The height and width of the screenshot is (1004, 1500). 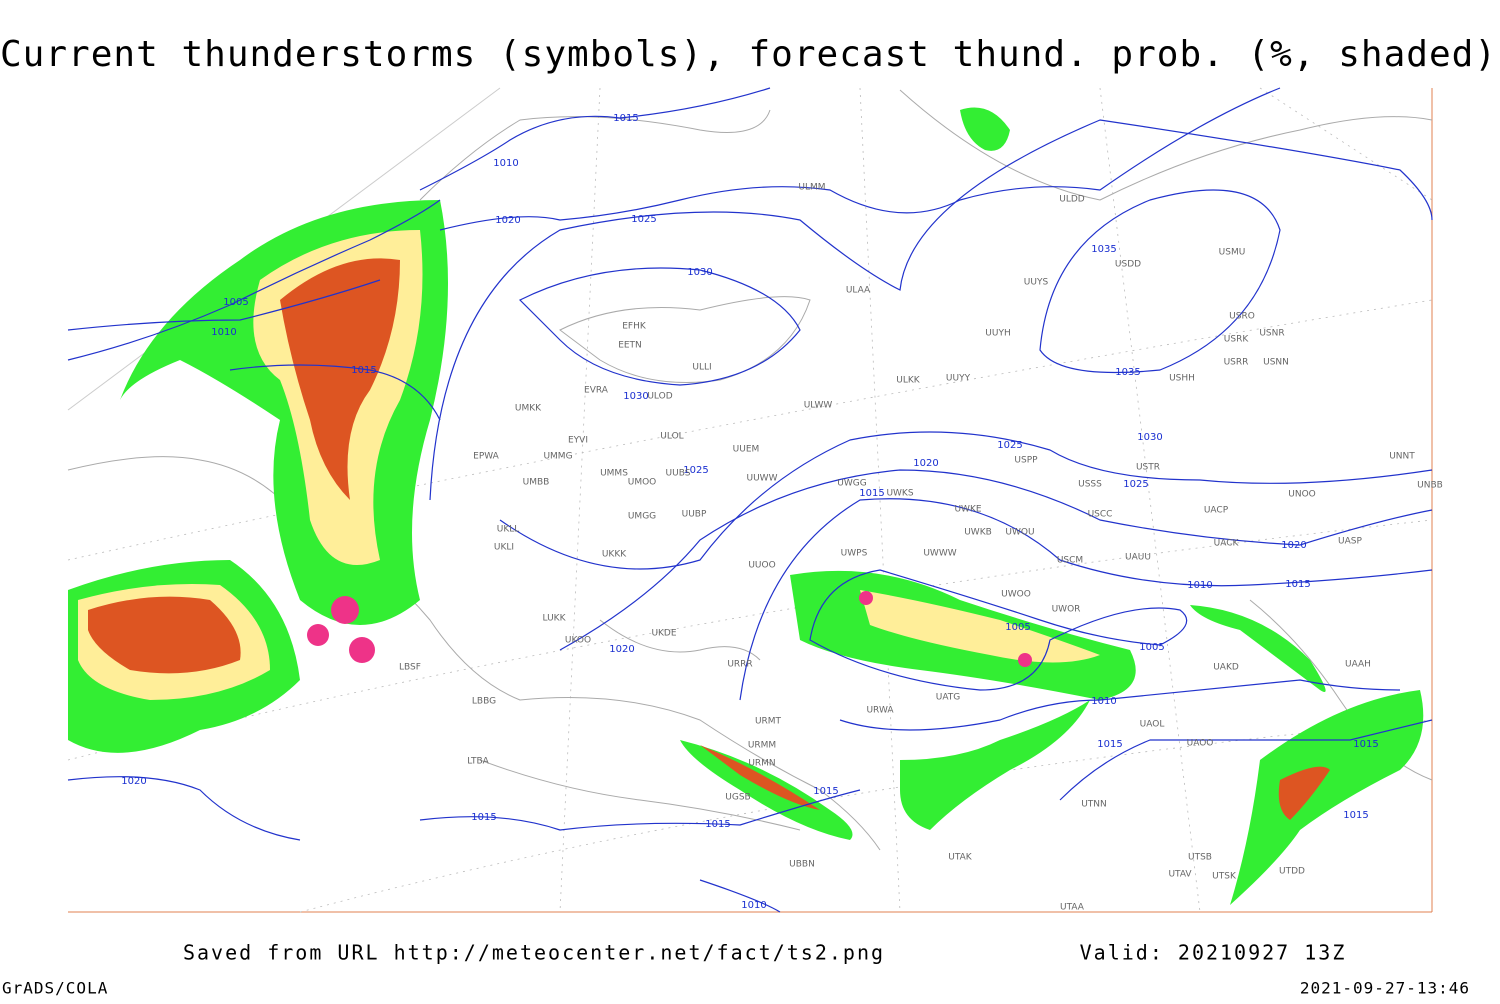 I want to click on station-label: USSS, so click(x=1090, y=485).